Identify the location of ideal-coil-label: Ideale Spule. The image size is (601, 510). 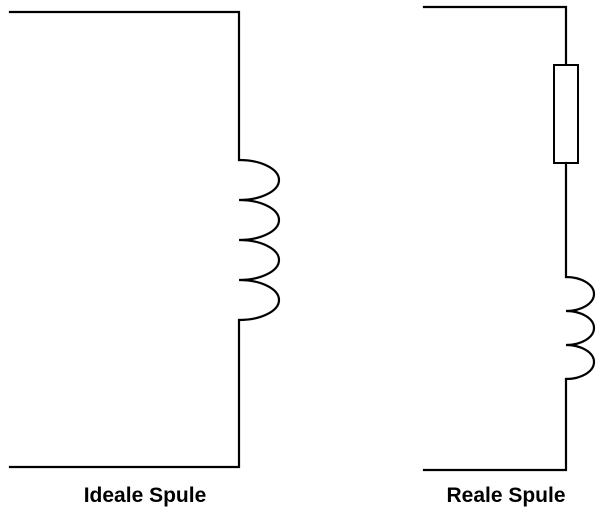
(145, 495).